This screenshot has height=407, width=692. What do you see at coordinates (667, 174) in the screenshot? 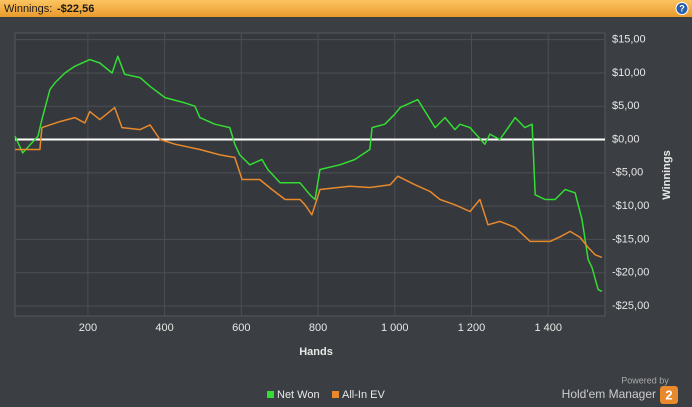
I see `y-axis-label: Winnings` at bounding box center [667, 174].